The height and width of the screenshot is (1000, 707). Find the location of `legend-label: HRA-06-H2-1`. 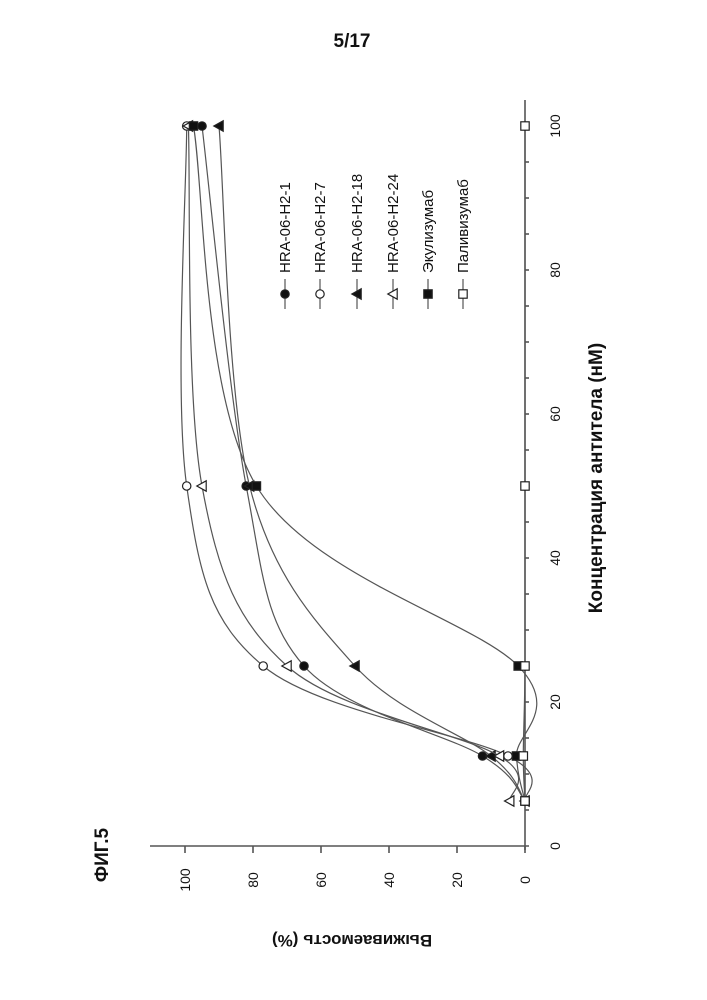

legend-label: HRA-06-H2-1 is located at coordinates (285, 227).